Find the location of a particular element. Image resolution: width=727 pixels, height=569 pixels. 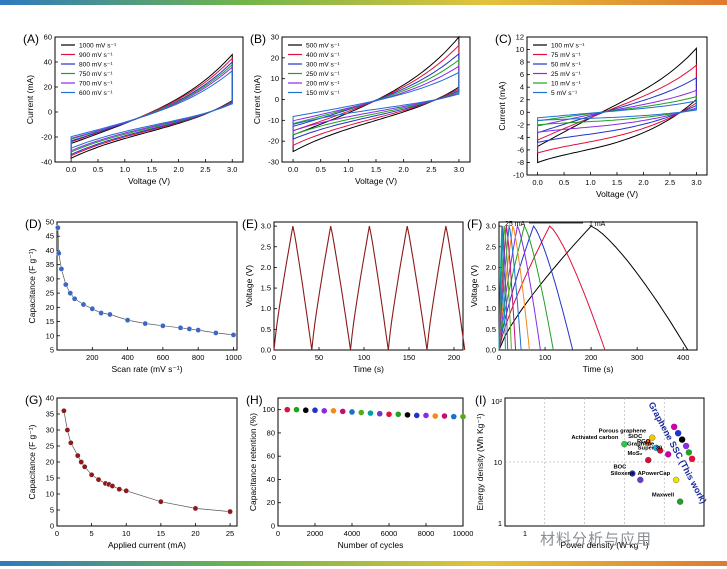

x-tick-label: 2.5 is located at coordinates (431, 169).